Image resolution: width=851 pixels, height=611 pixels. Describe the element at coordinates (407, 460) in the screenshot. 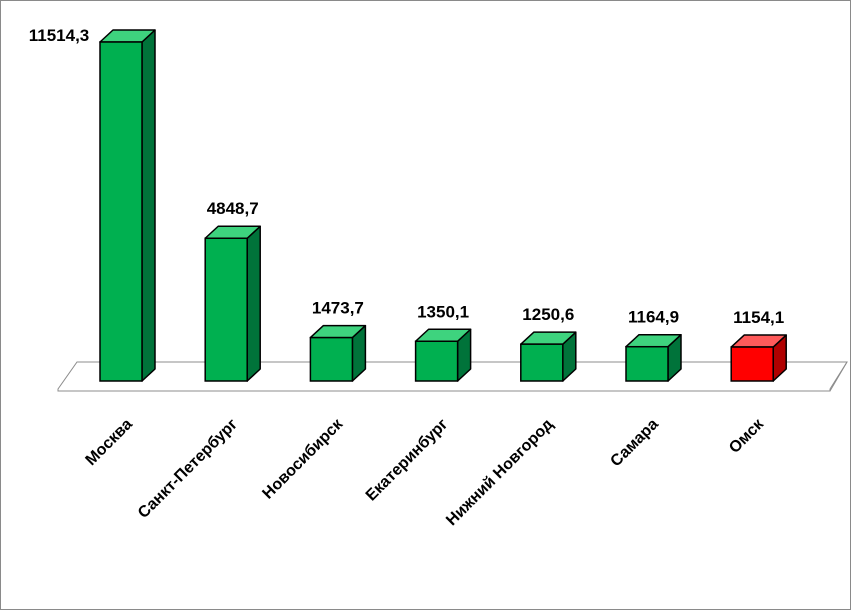

I see `category-label: Екатеринбург` at that location.